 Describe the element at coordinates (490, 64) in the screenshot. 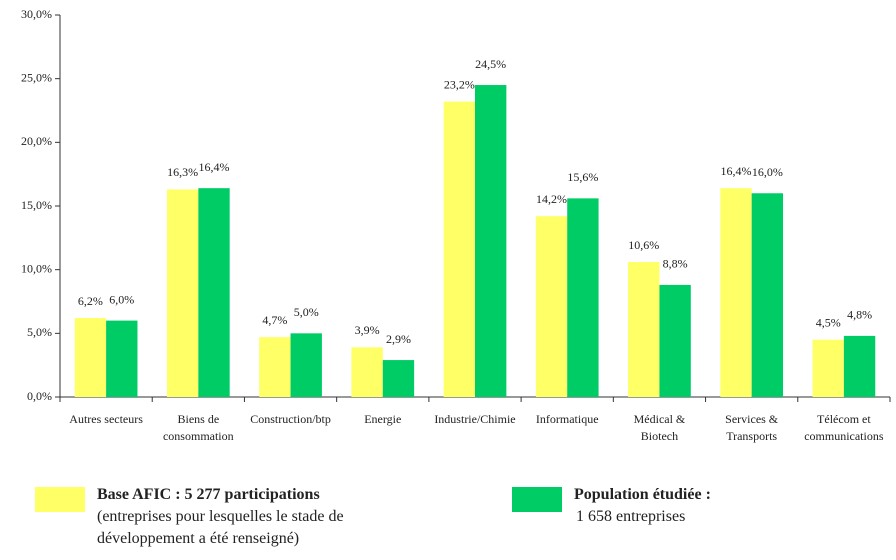

I see `value-label: 24,5%` at that location.